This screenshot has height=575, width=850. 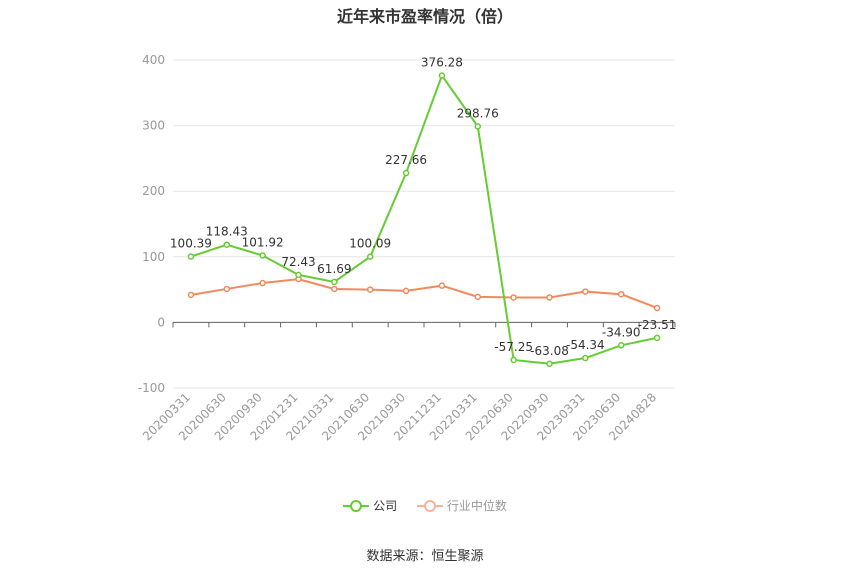 What do you see at coordinates (151, 388) in the screenshot?
I see `y-tick-label: -100` at bounding box center [151, 388].